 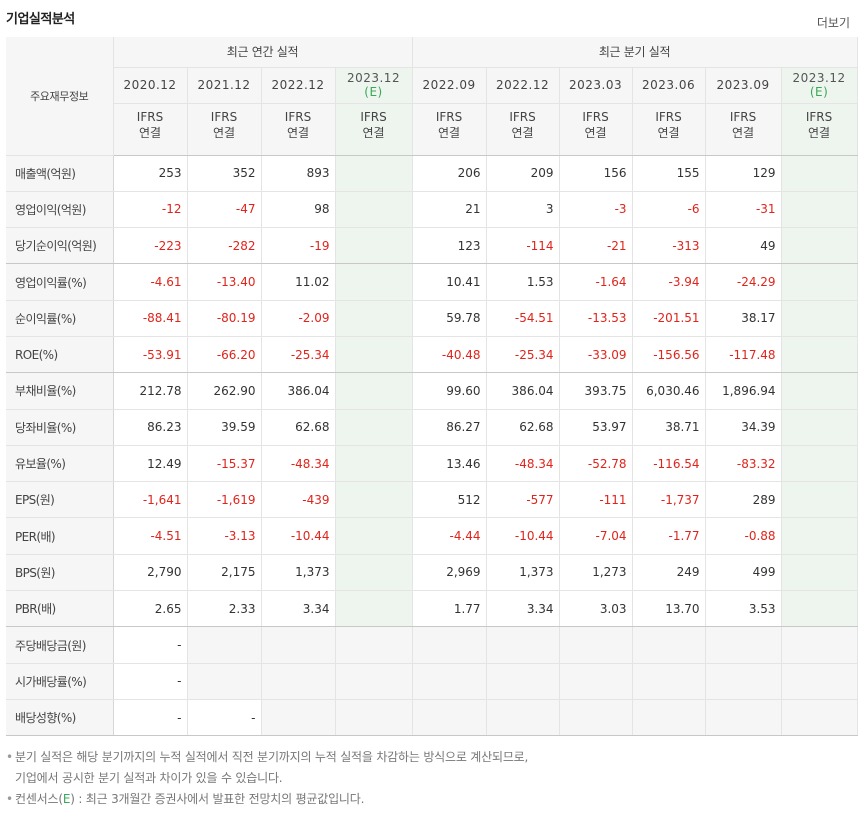 What do you see at coordinates (596, 173) in the screenshot?
I see `table-cell: 156` at bounding box center [596, 173].